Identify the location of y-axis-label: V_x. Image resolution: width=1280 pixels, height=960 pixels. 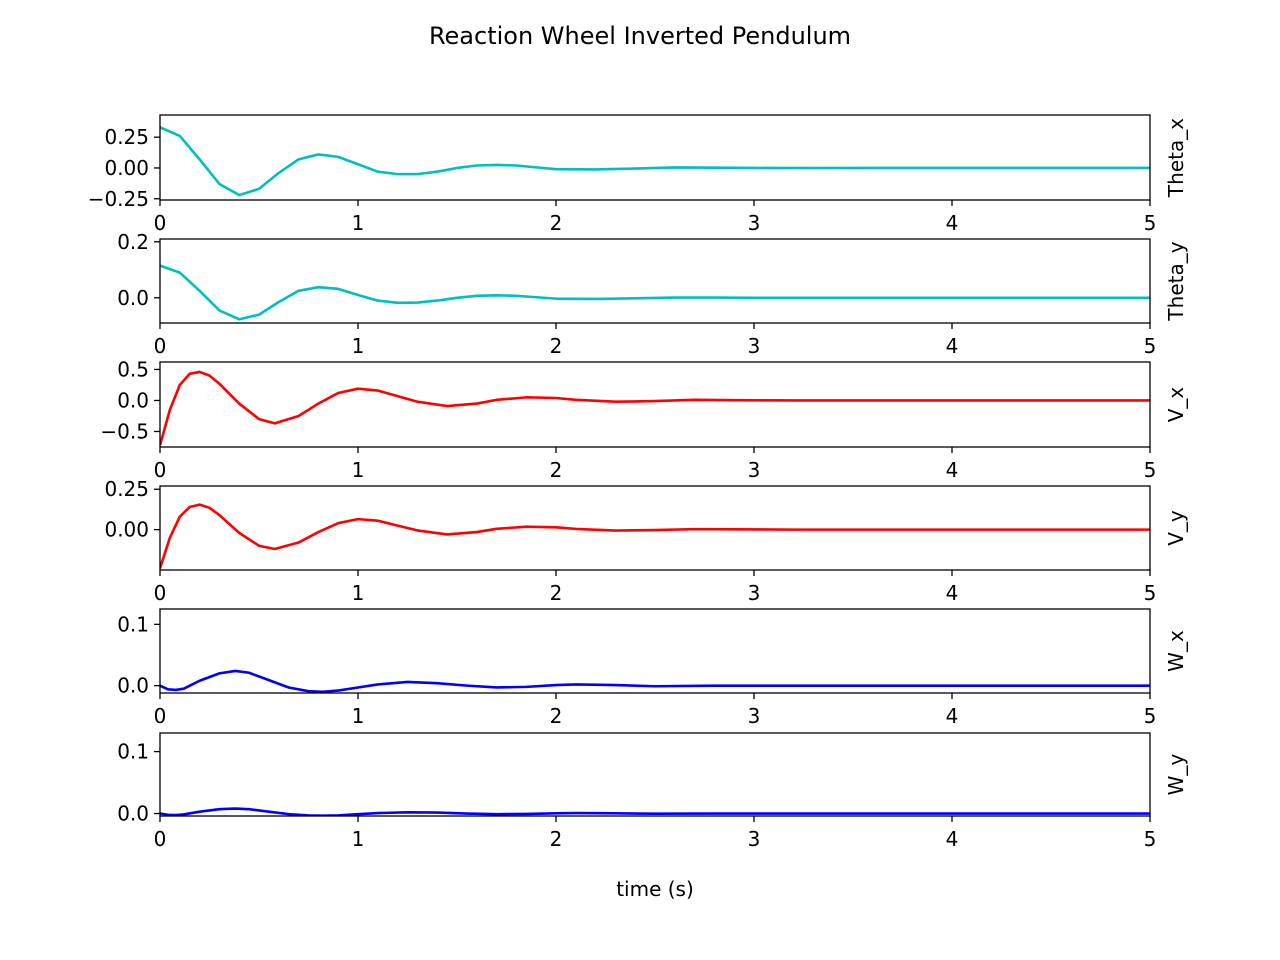
(1176, 405).